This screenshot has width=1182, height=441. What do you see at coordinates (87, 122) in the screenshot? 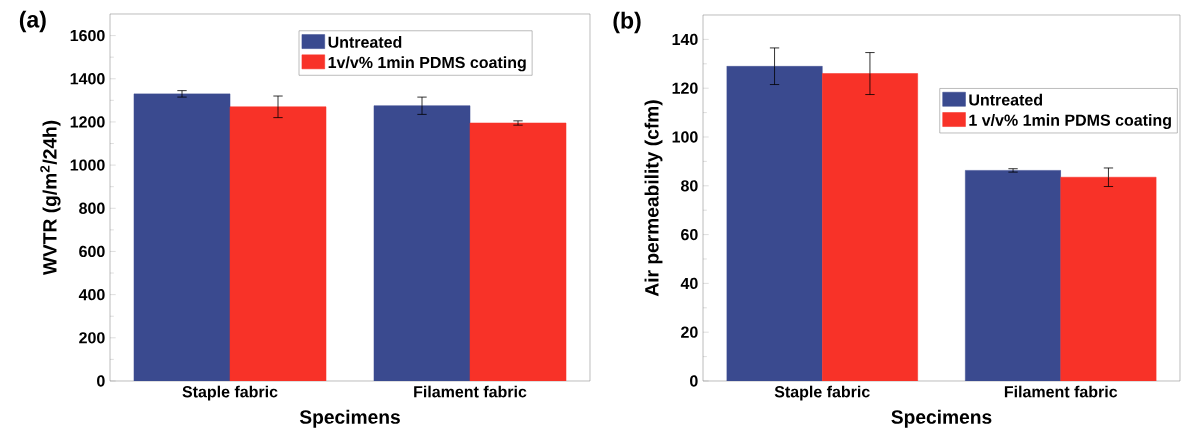
I see `y-tick-label: 1200` at bounding box center [87, 122].